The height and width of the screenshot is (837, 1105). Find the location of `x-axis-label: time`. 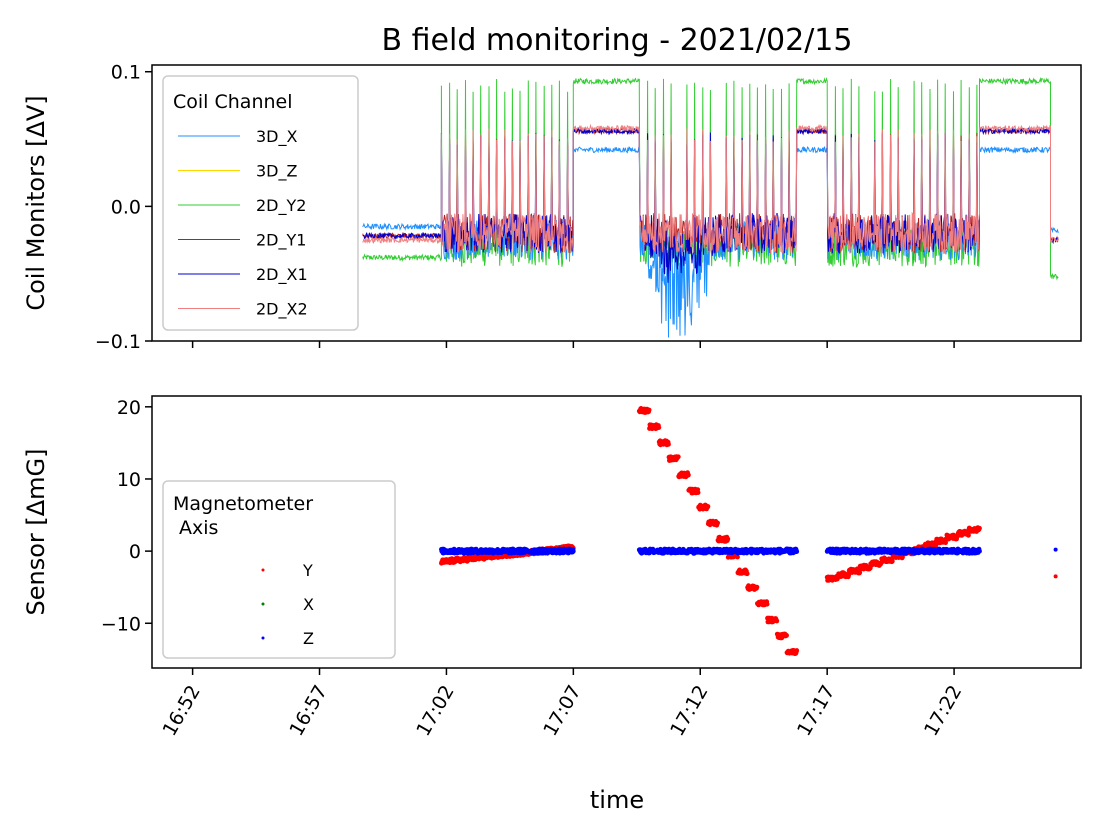

x-axis-label: time is located at coordinates (617, 800).